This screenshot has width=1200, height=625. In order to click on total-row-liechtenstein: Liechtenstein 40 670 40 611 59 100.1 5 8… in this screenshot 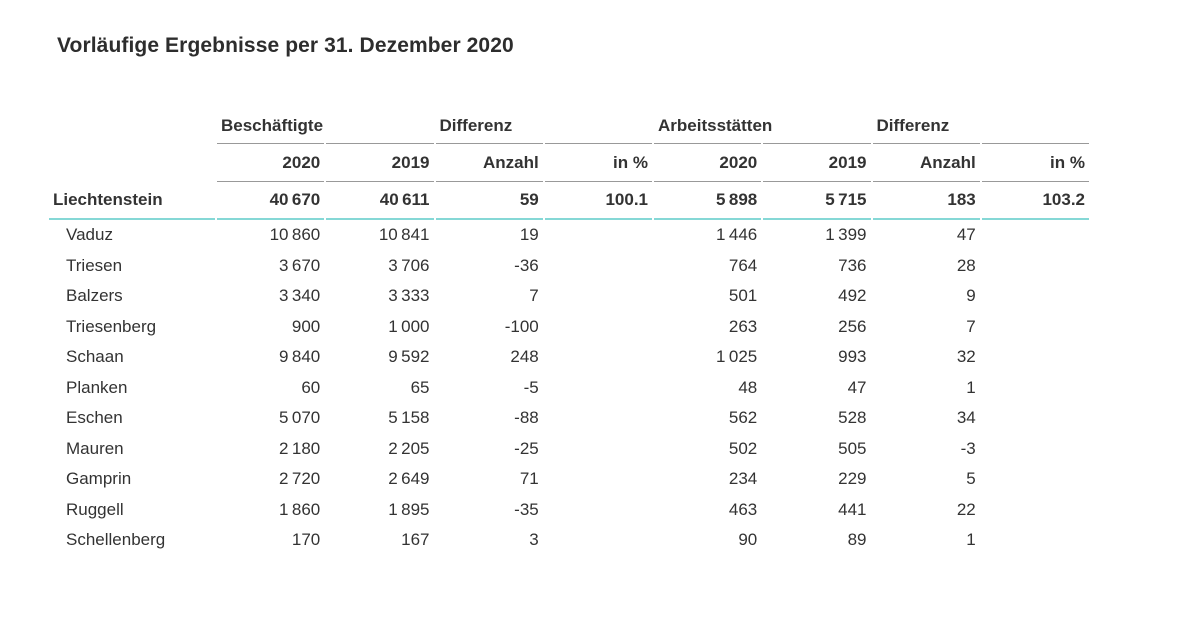, I will do `click(569, 201)`.